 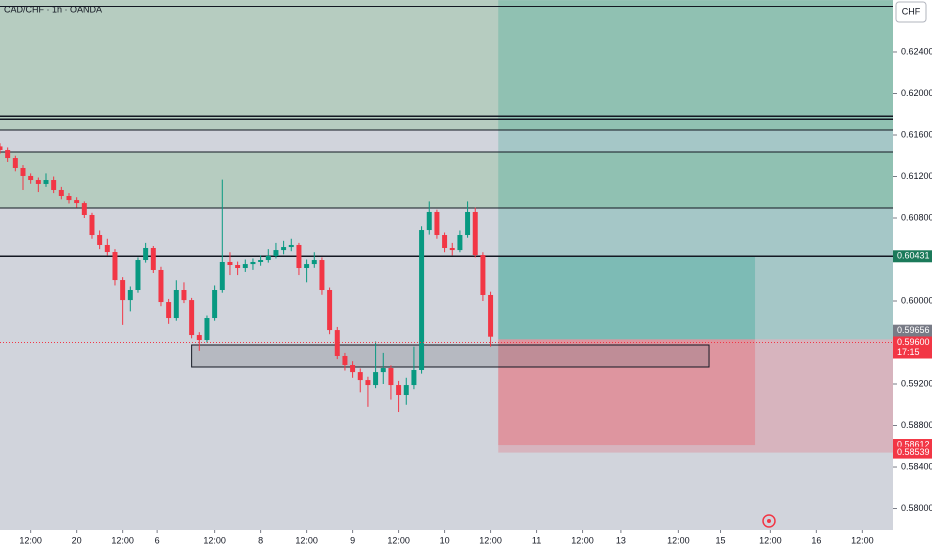 What do you see at coordinates (913, 444) in the screenshot?
I see `price-label: 0.58612` at bounding box center [913, 444].